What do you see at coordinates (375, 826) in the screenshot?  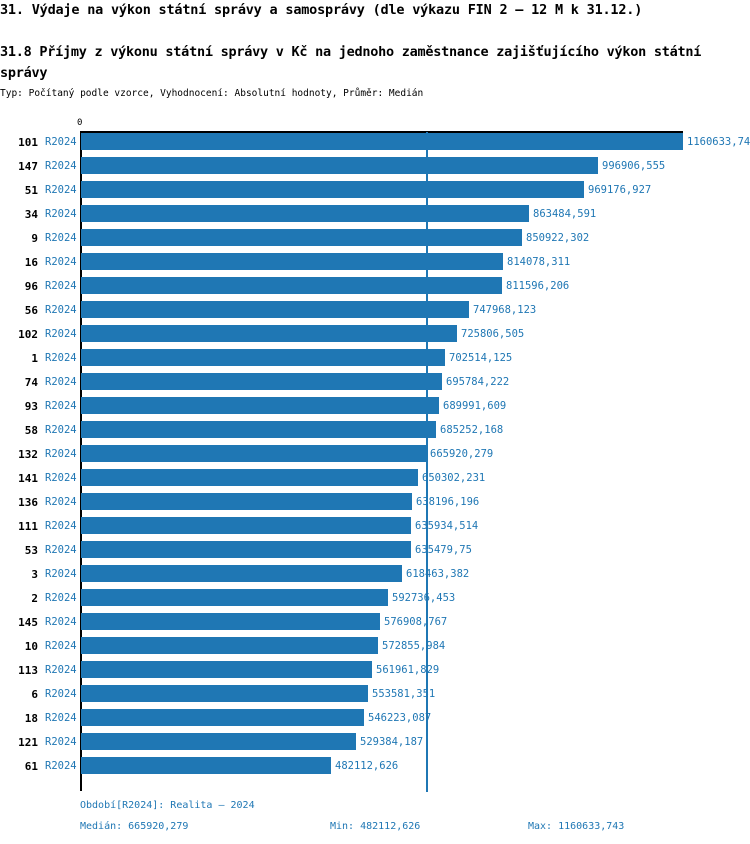 I see `stat-min: Min: 482112,626` at bounding box center [375, 826].